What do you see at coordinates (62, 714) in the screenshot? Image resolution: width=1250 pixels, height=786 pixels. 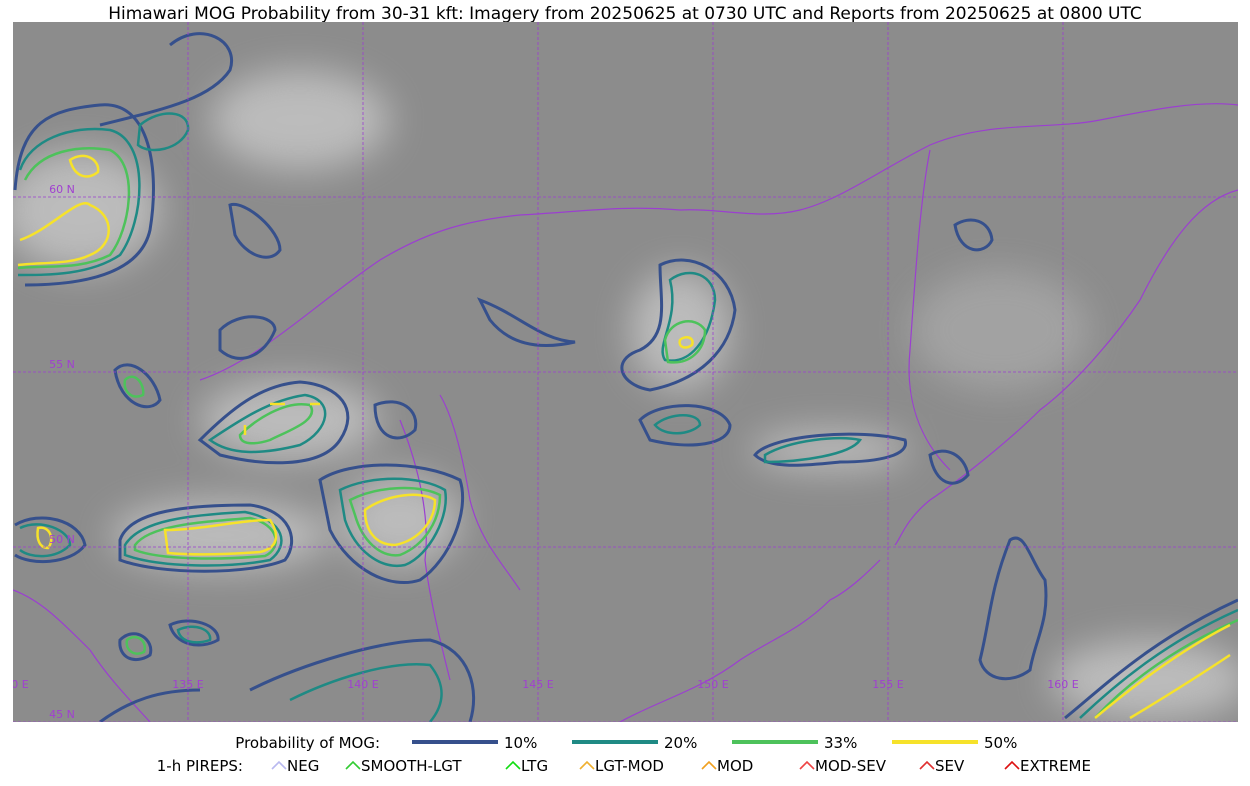 I see `latitude-label: 45 N` at bounding box center [62, 714].